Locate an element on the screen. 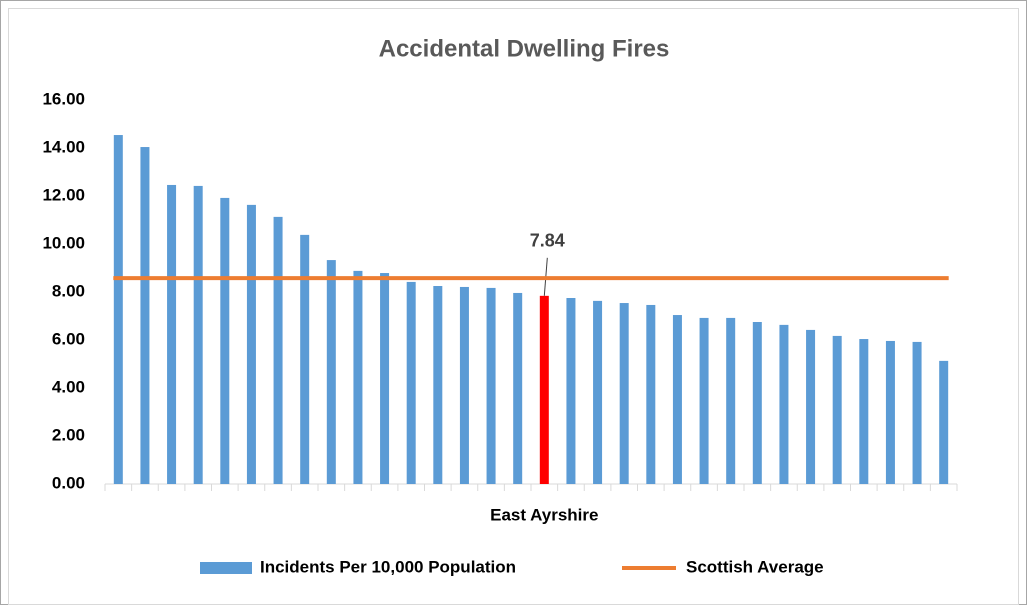 This screenshot has width=1027, height=605. y-tick-label: 10.00 is located at coordinates (63, 242).